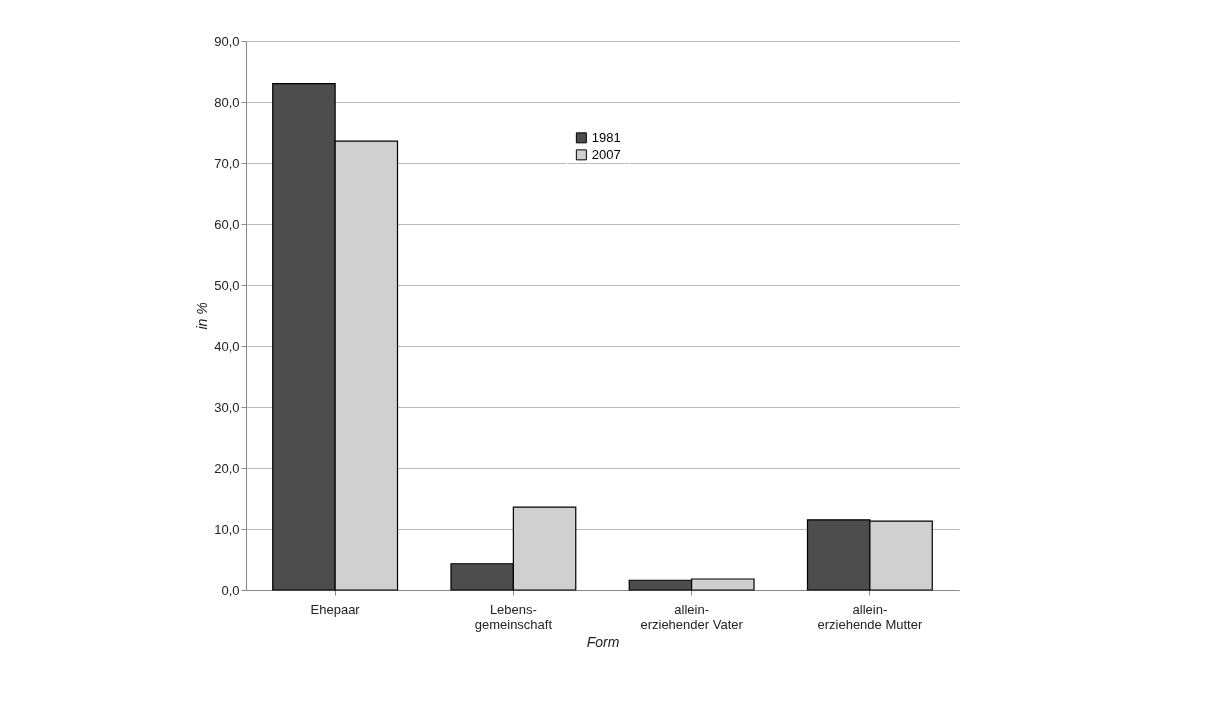 The height and width of the screenshot is (704, 1205). I want to click on x-tick-label: allein- erziehende Mutter, so click(870, 616).